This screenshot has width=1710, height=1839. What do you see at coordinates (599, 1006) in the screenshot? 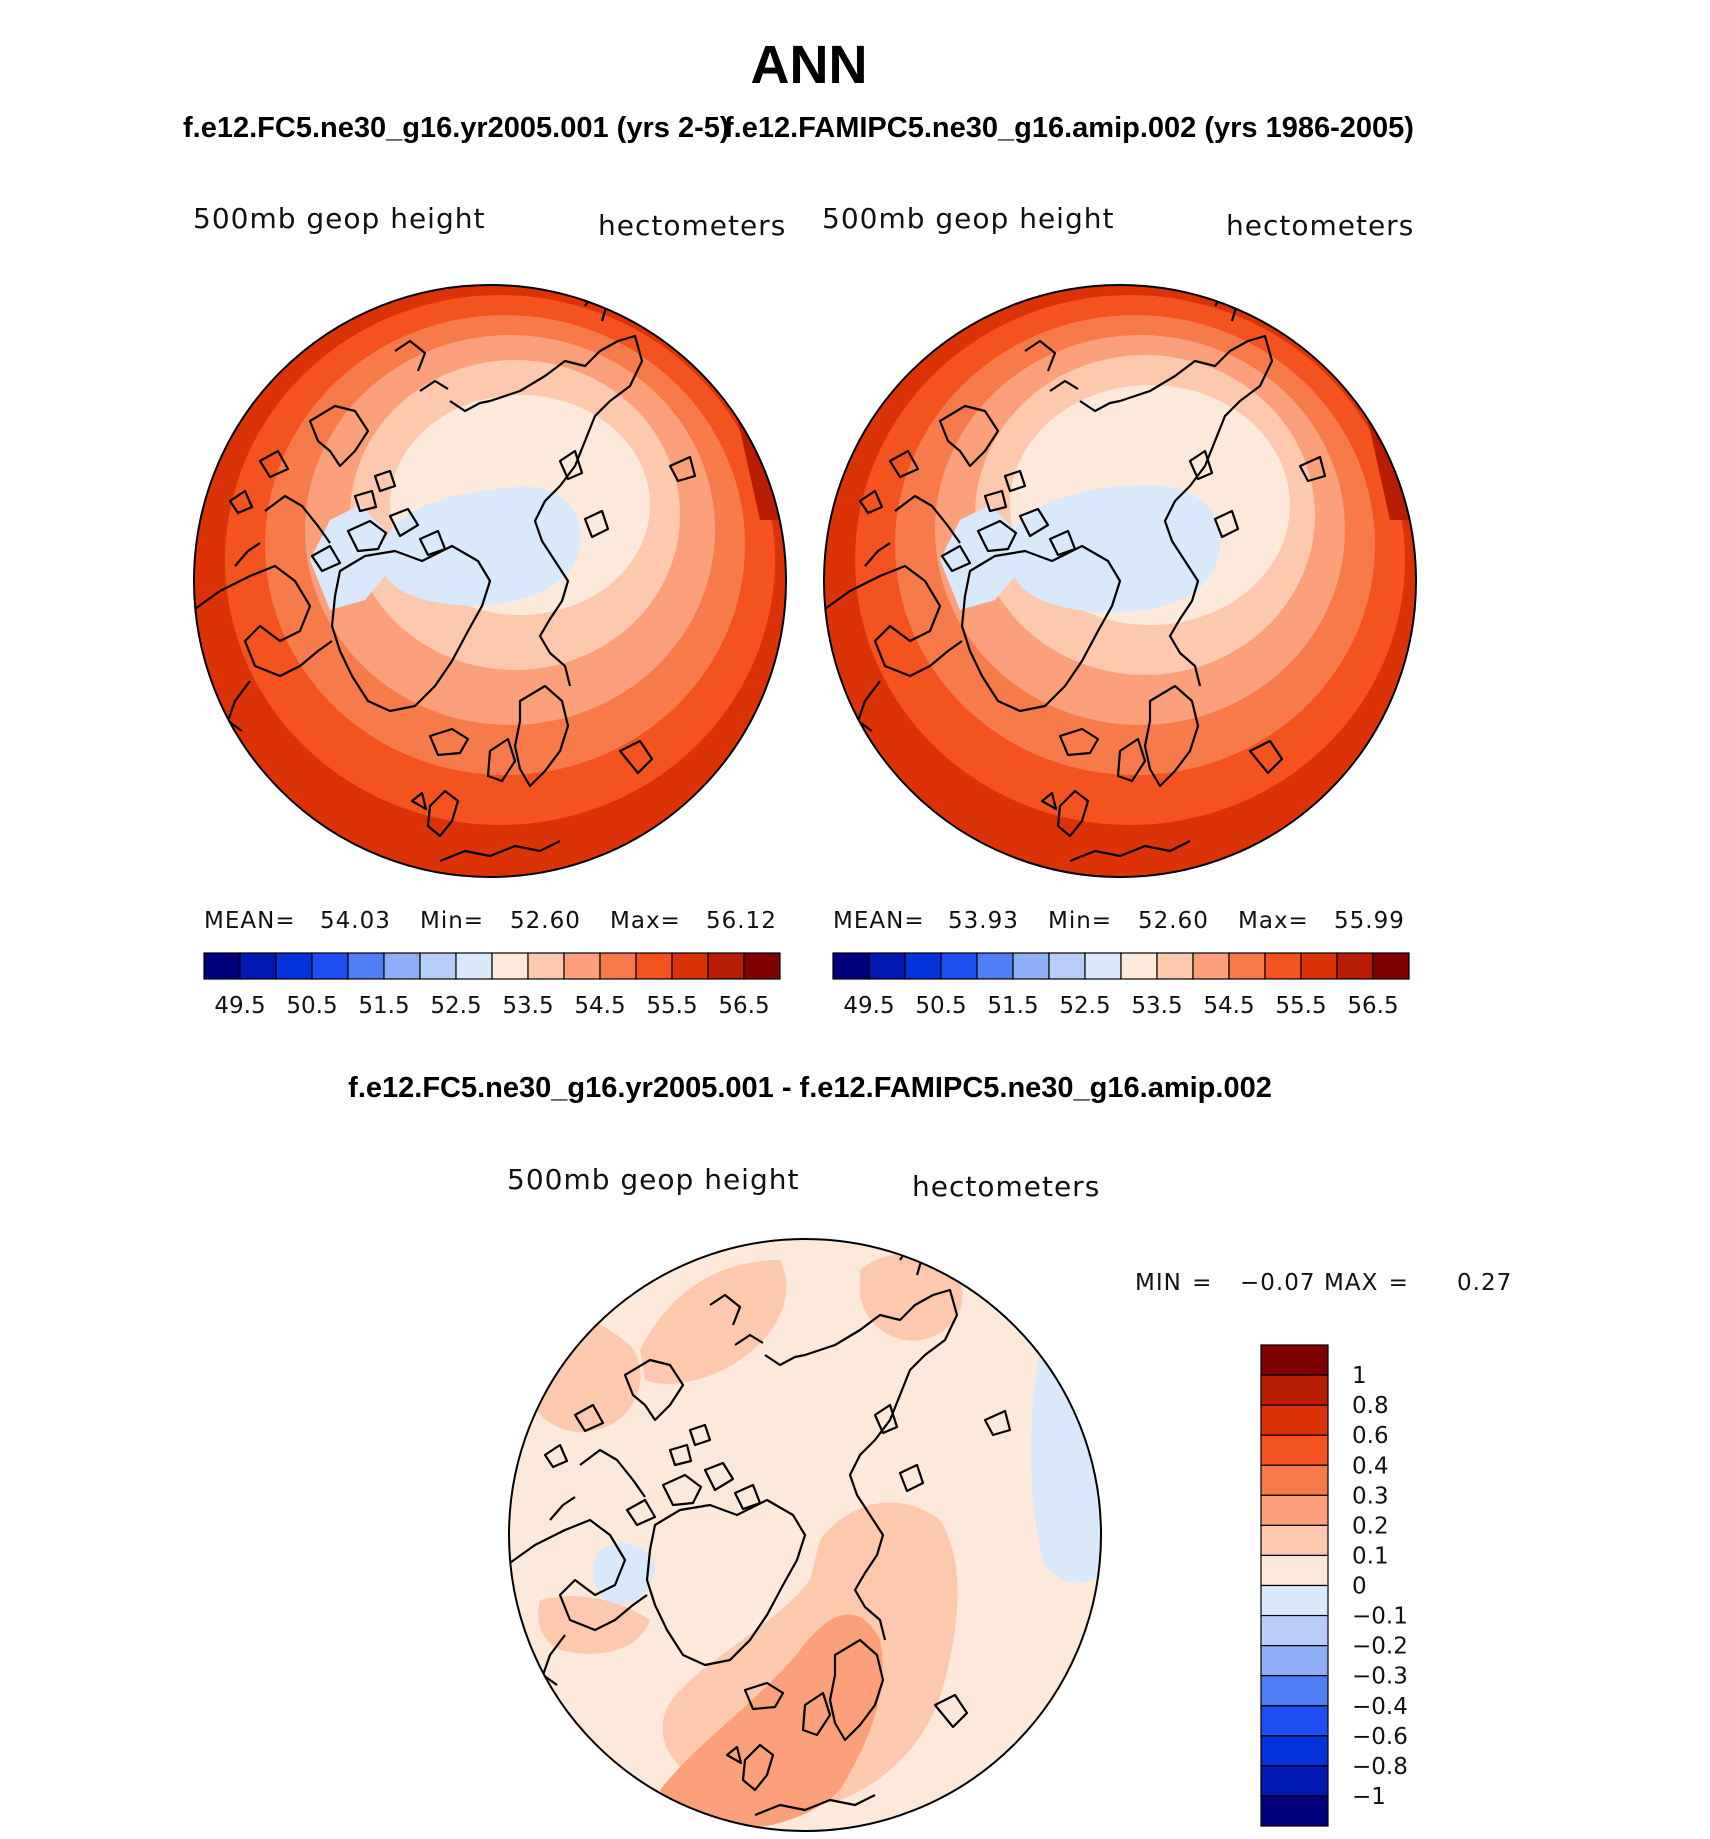
I see `left-colorbar-tick-label: 54.5` at bounding box center [599, 1006].